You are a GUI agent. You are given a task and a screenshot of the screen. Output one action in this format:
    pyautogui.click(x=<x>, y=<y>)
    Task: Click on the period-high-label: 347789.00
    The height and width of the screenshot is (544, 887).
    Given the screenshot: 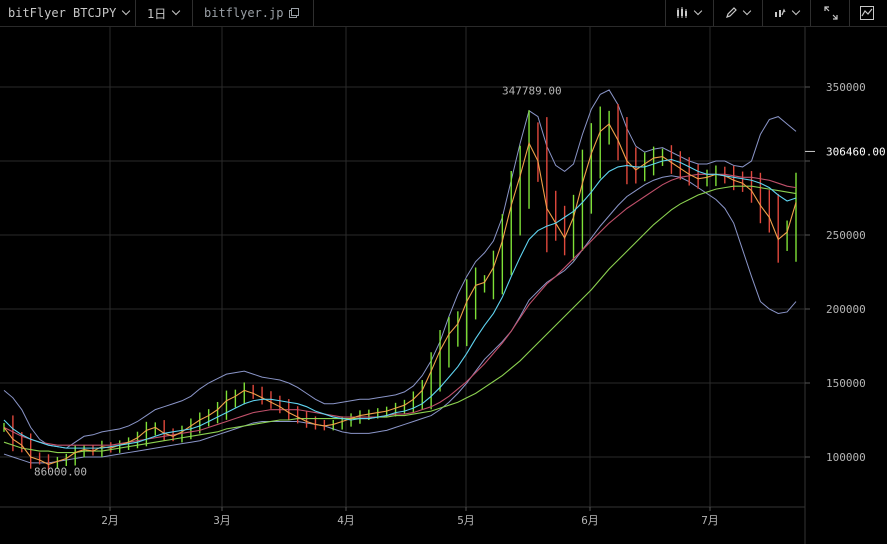 What is the action you would take?
    pyautogui.click(x=532, y=90)
    